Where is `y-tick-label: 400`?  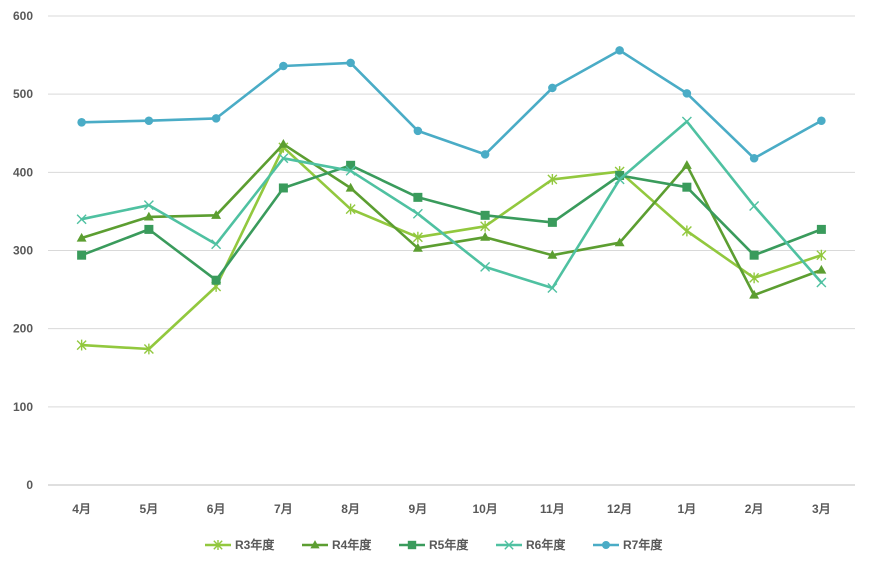
y-tick-label: 400 is located at coordinates (23, 172).